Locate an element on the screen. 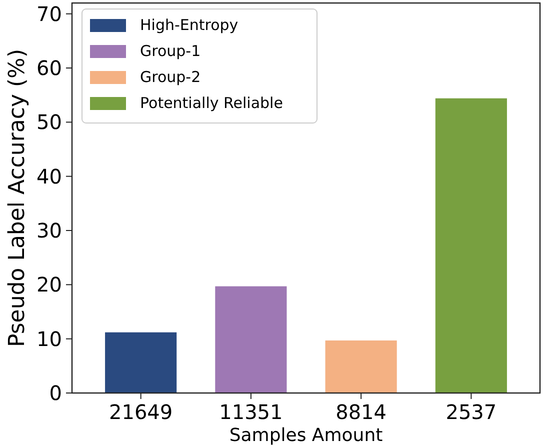  x-tick-label: 21649 is located at coordinates (141, 412).